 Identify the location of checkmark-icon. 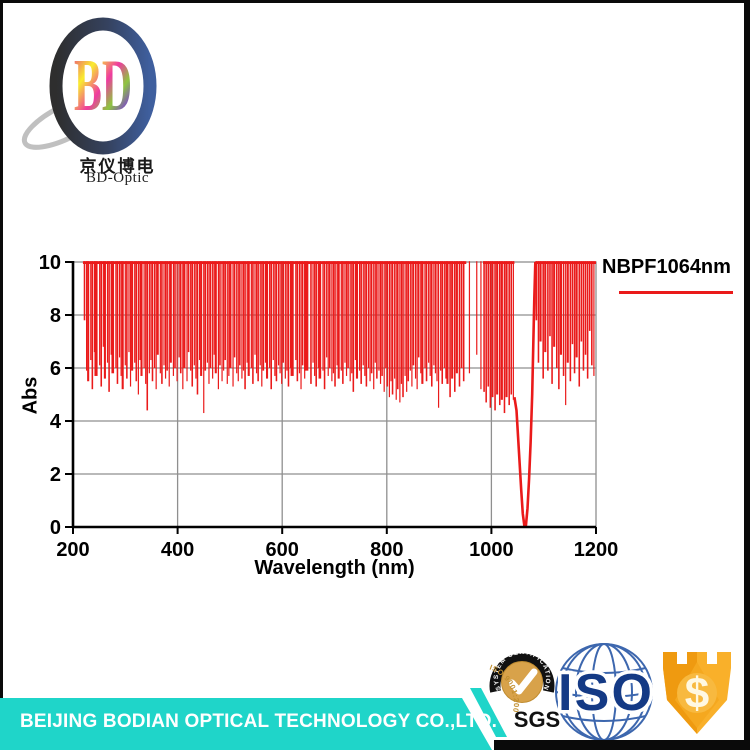
(523, 681).